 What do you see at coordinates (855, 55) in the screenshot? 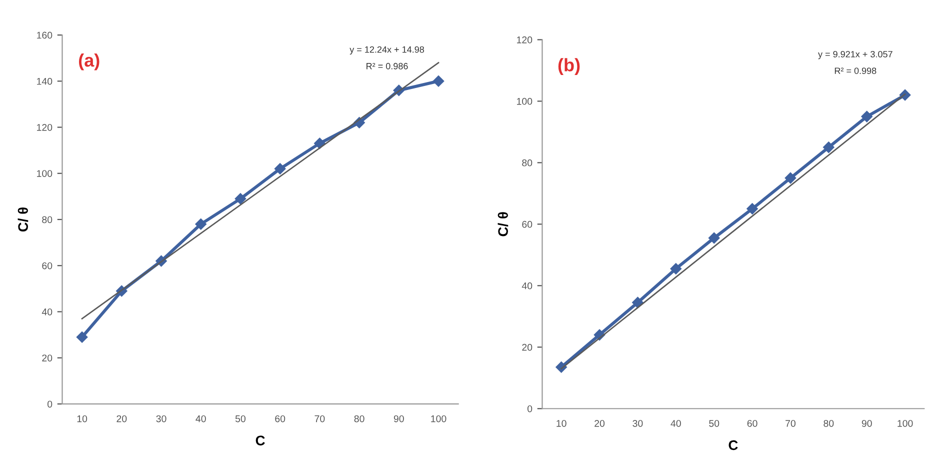
I see `annotation: y = 9.921x + 3.057` at bounding box center [855, 55].